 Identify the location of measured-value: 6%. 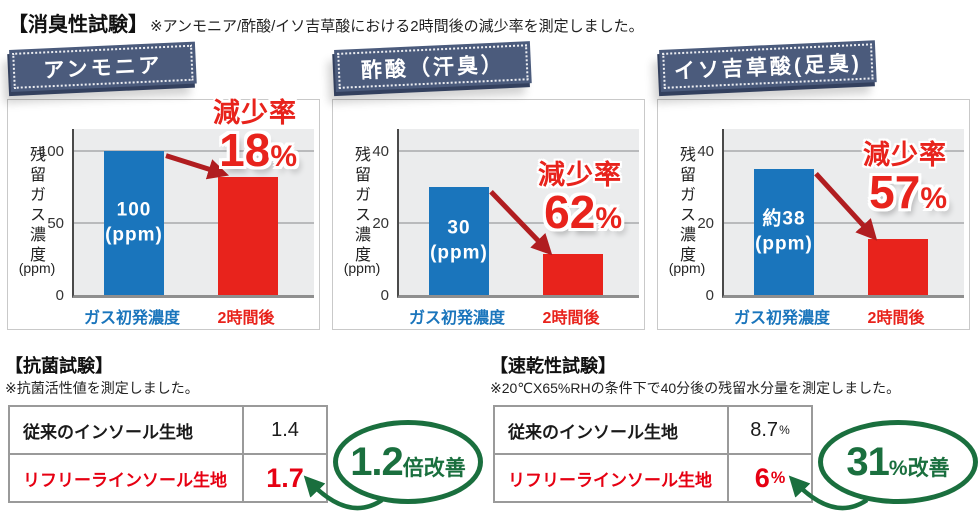
(769, 478).